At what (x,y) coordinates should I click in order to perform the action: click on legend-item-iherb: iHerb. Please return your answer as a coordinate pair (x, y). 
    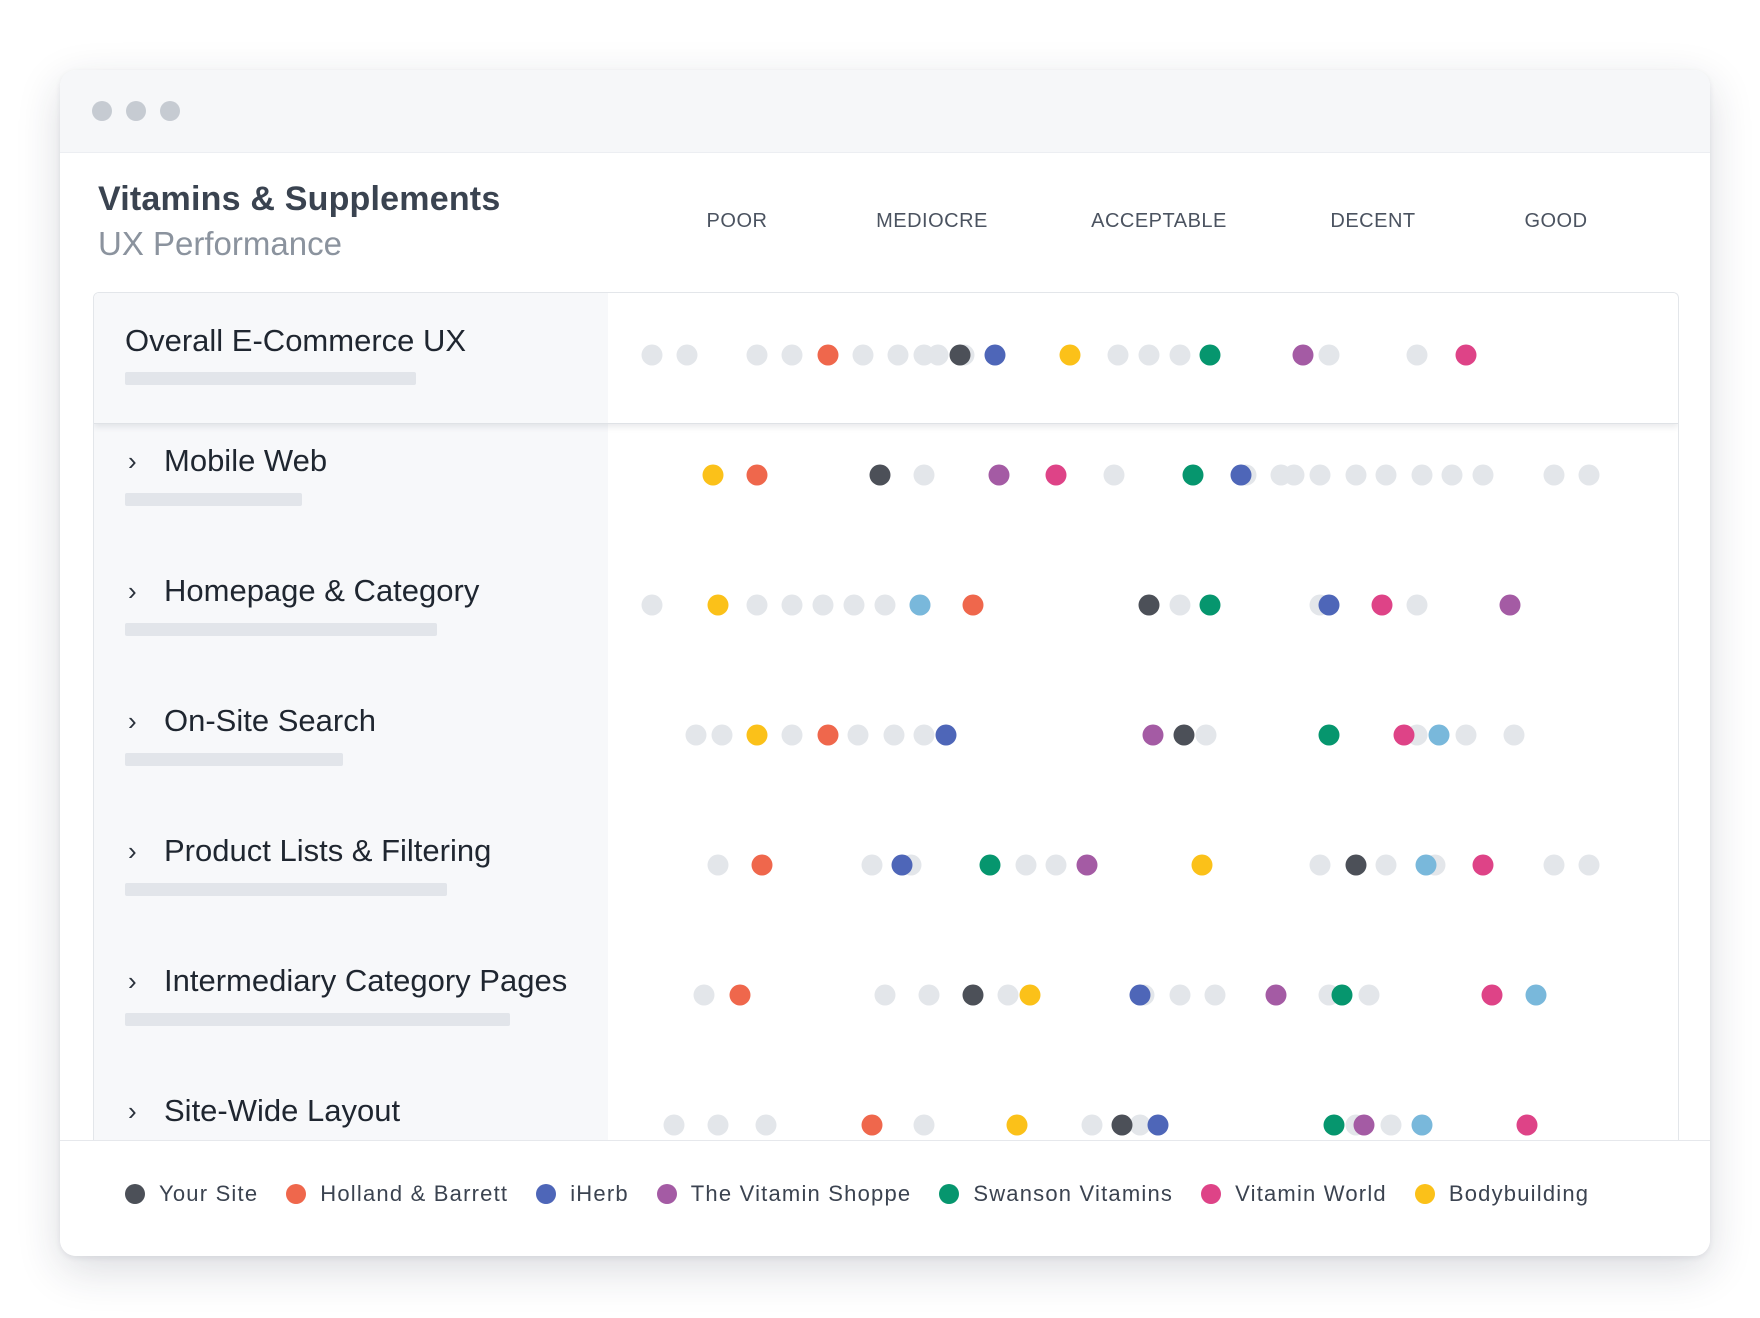
    Looking at the image, I should click on (582, 1194).